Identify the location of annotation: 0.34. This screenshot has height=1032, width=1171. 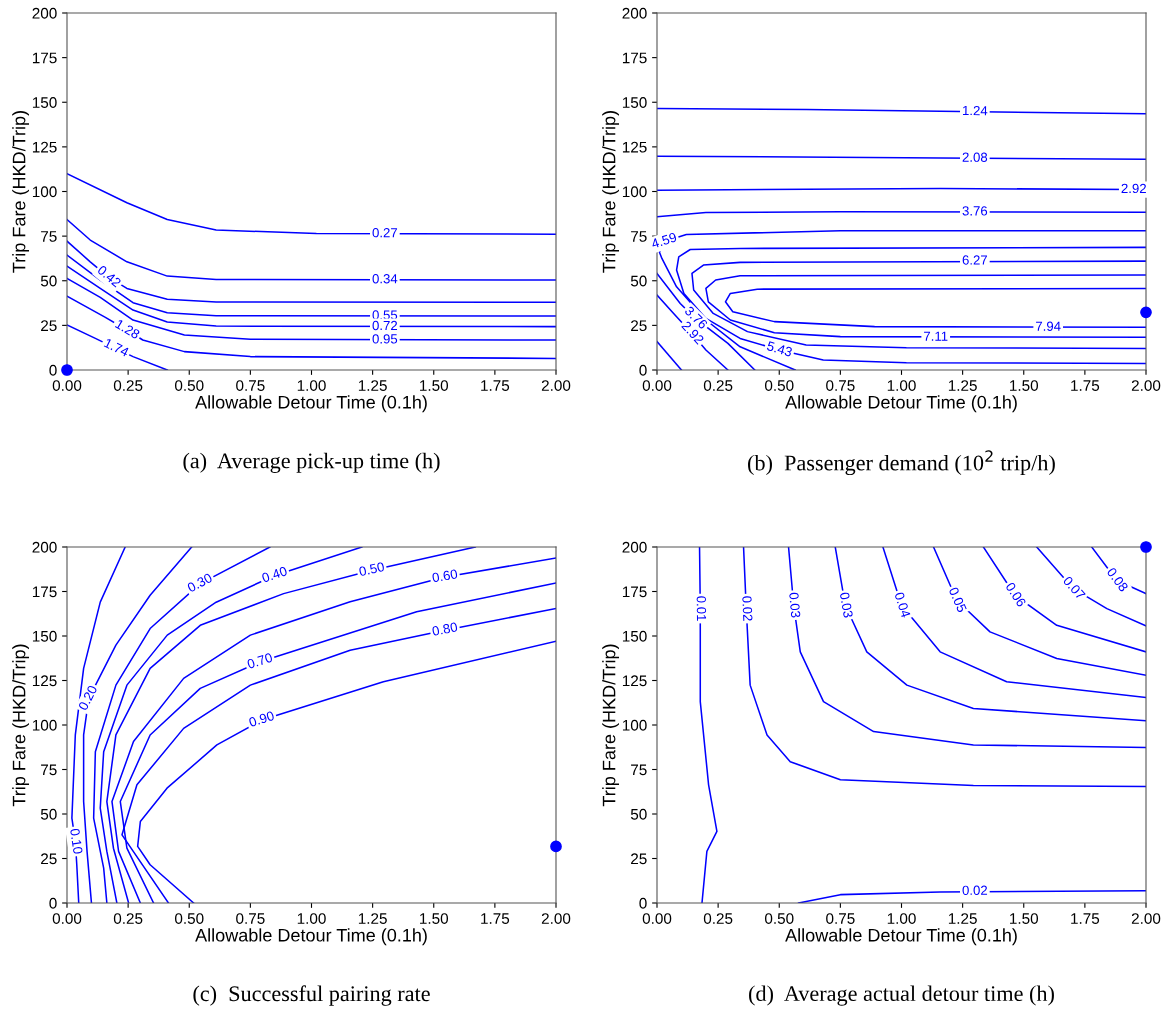
(385, 279).